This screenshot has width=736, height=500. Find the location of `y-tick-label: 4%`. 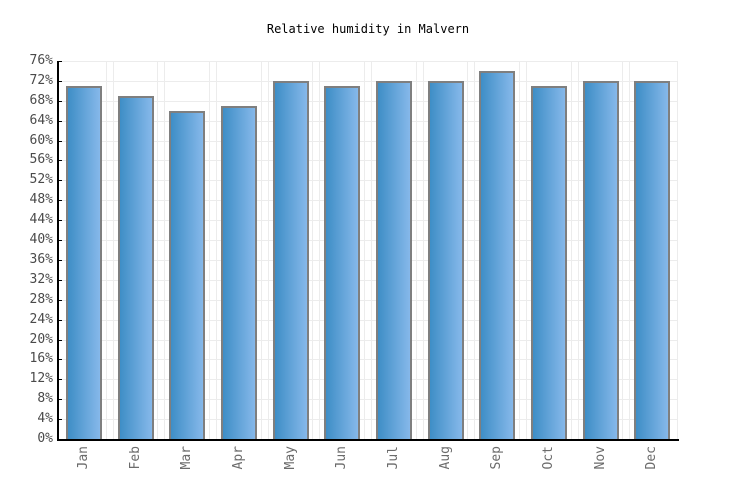

y-tick-label: 4% is located at coordinates (45, 419).